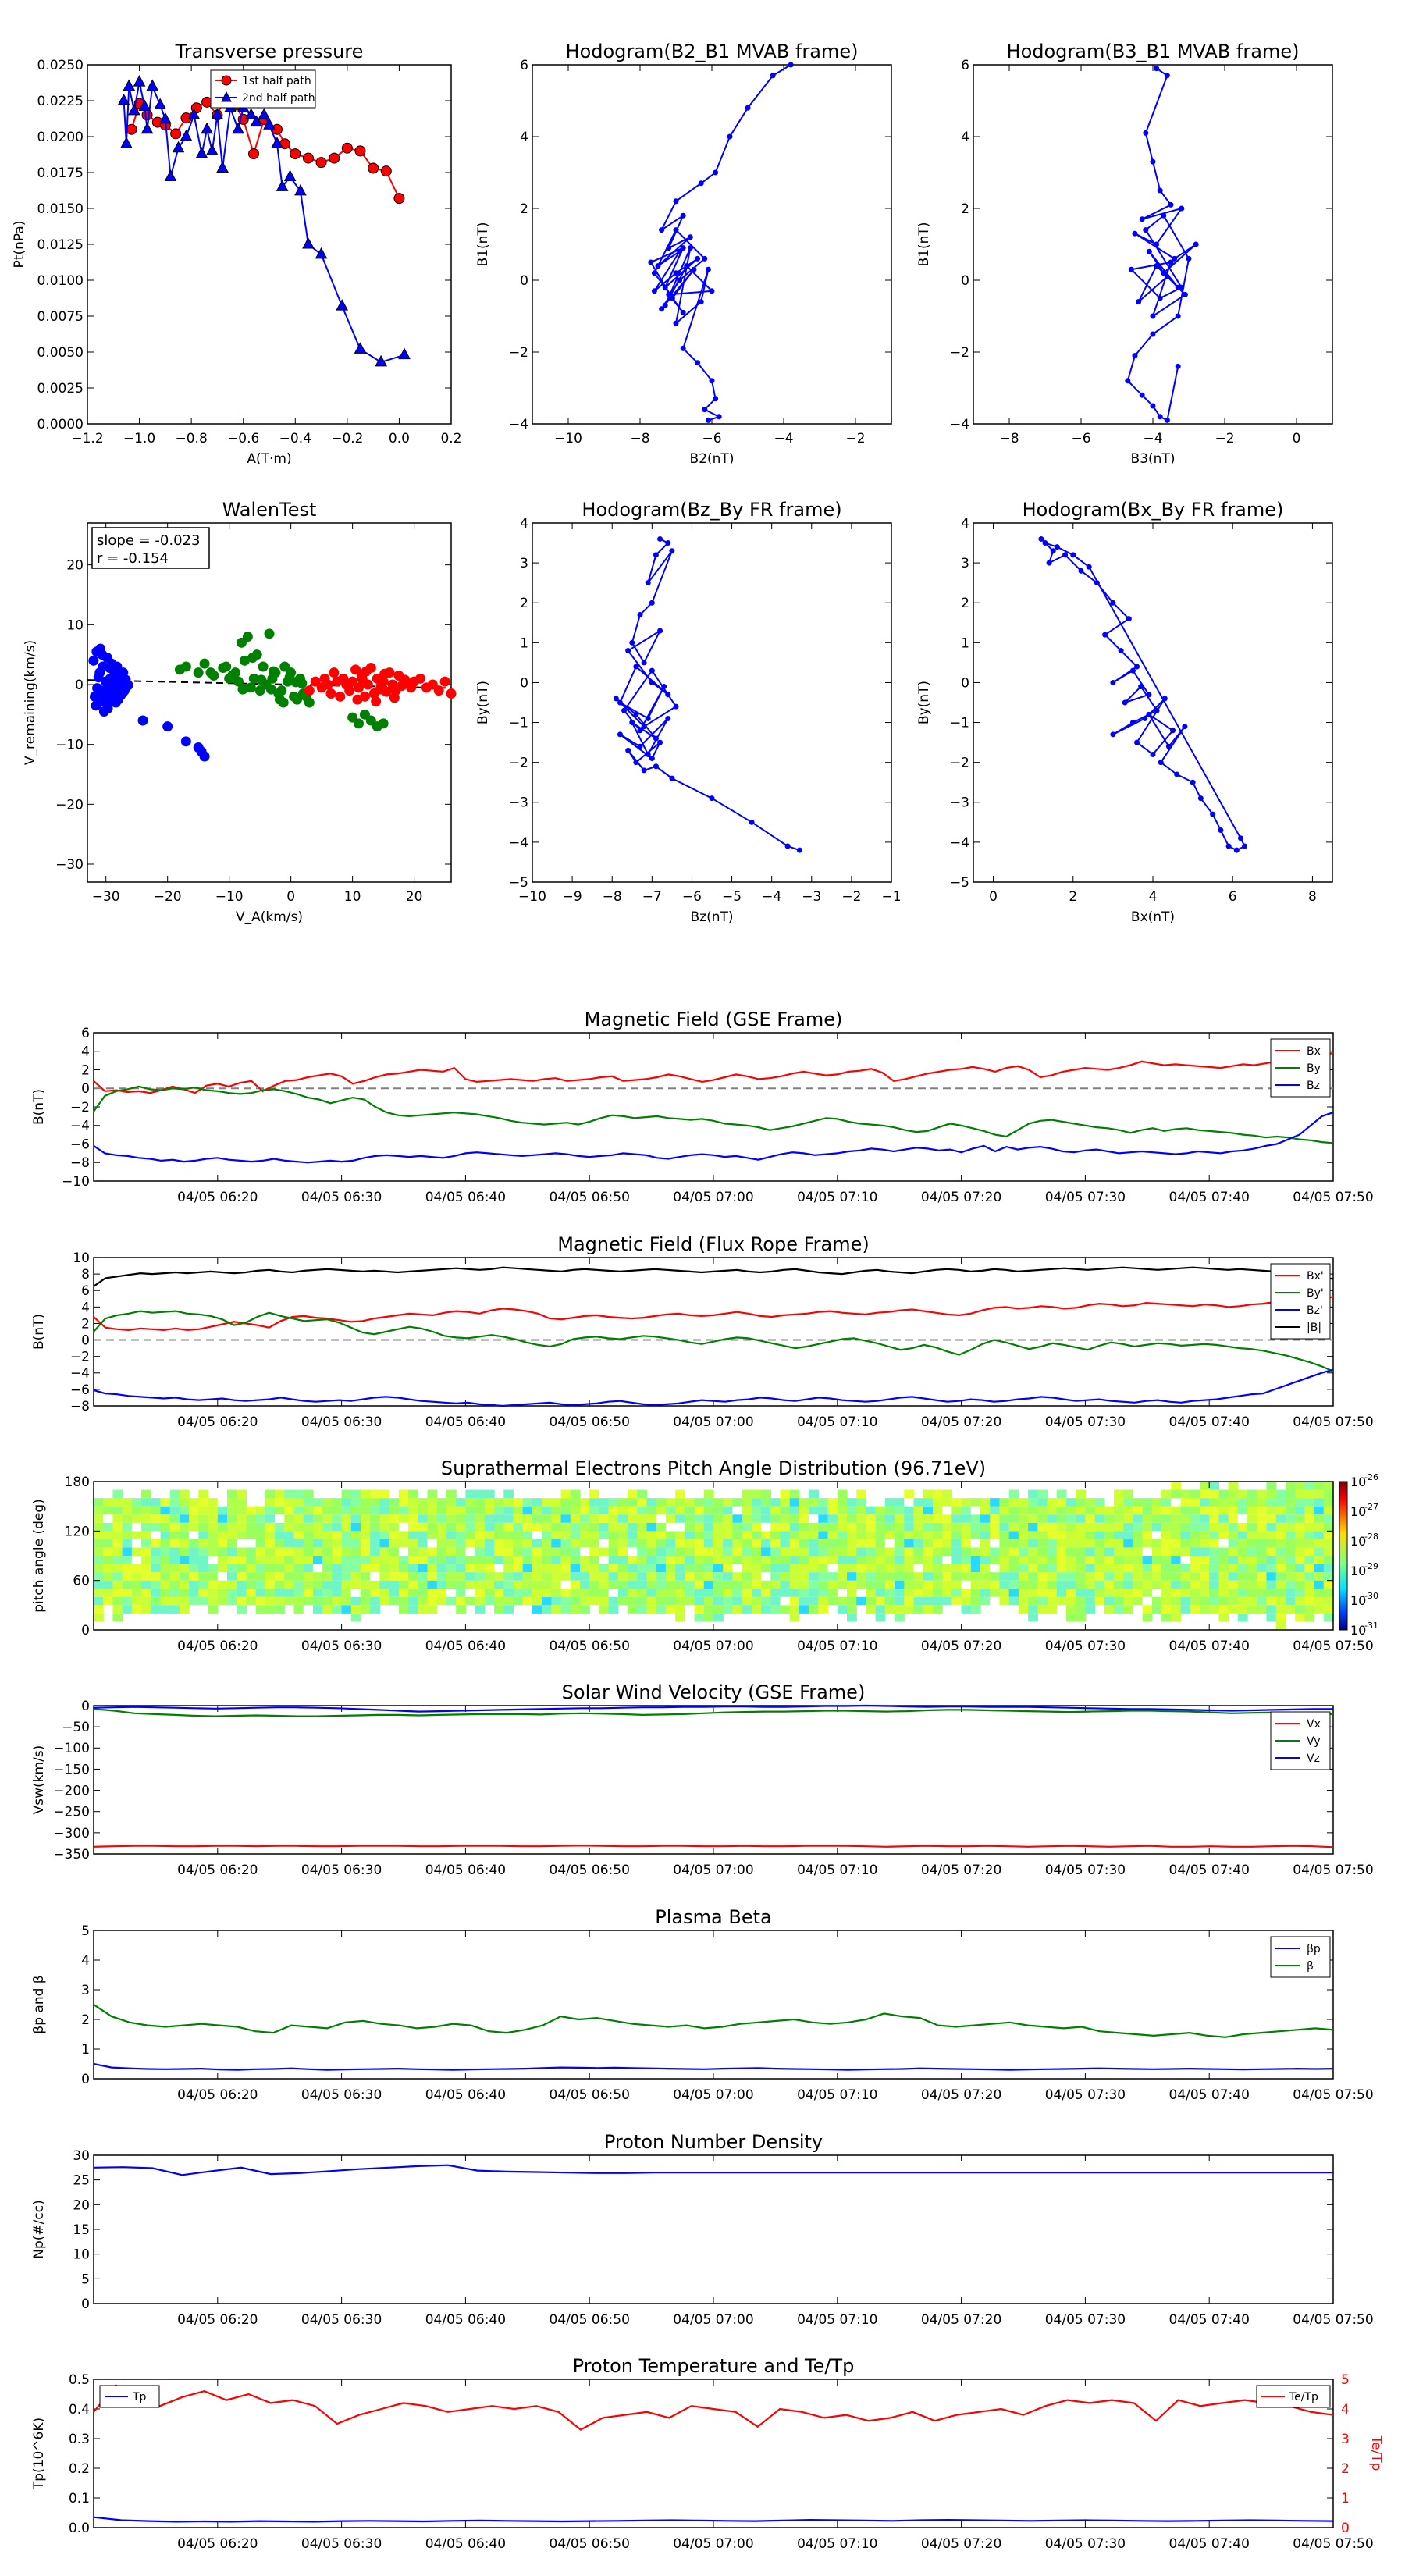 This screenshot has height=2576, width=1405. Describe the element at coordinates (518, 803) in the screenshot. I see `y-tick-label: −3` at that location.